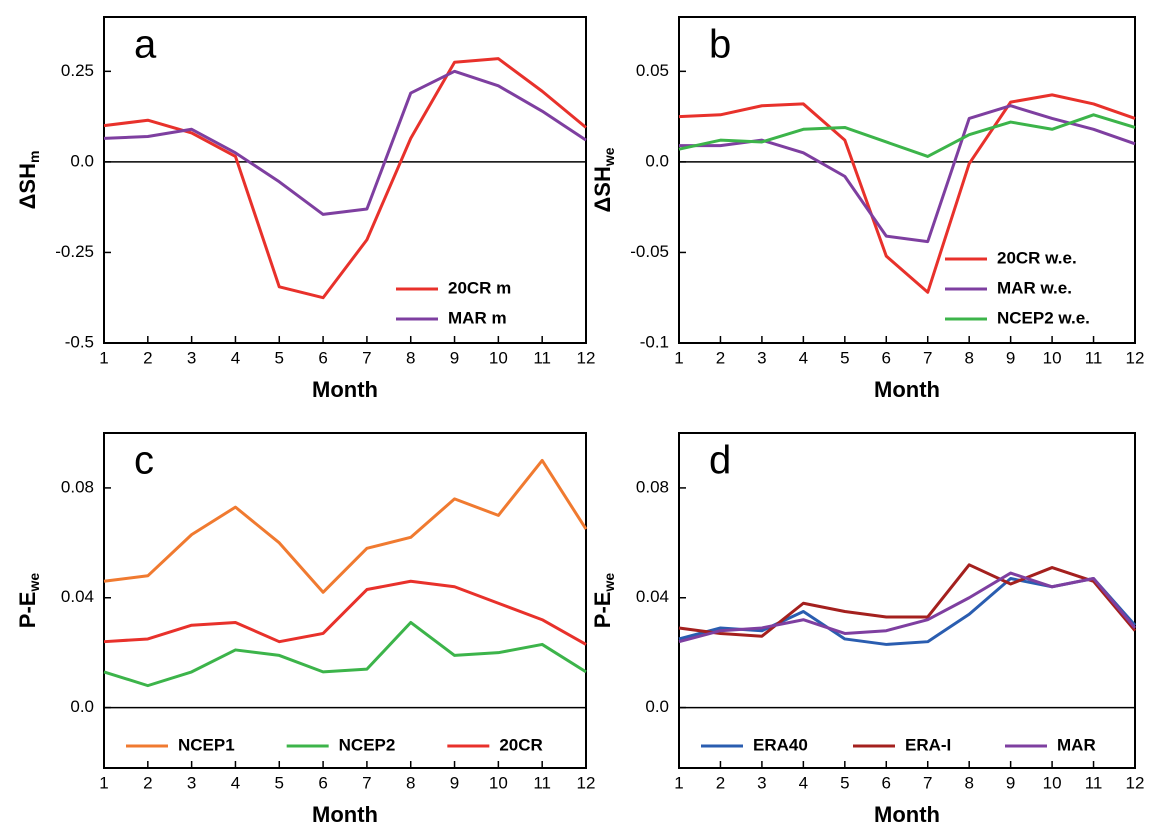 This screenshot has height=832, width=1151. I want to click on y-tick-label: 0.25, so click(77, 70).